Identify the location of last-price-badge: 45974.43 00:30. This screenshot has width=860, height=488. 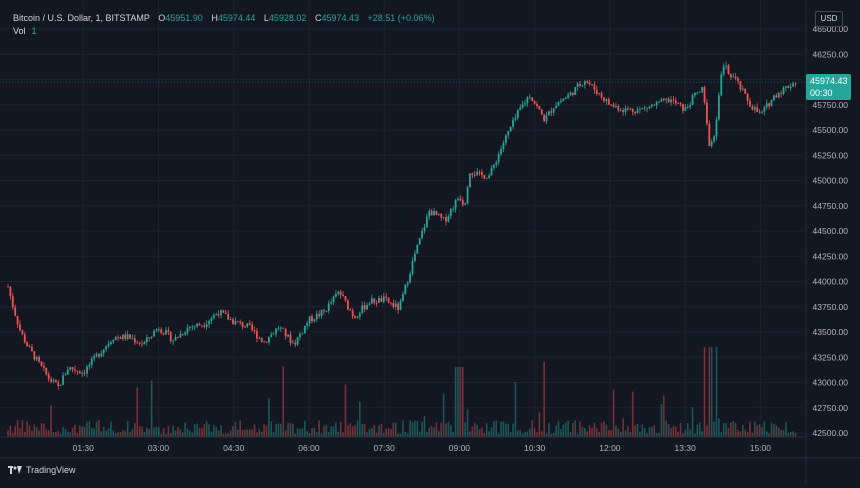
(828, 87).